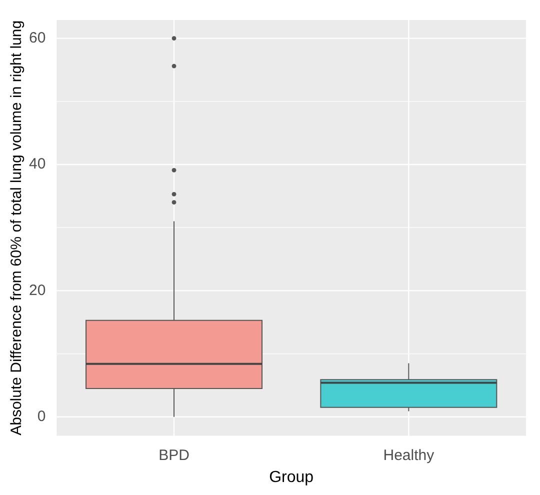 The image size is (540, 495). Describe the element at coordinates (291, 477) in the screenshot. I see `x-axis-title: Group` at that location.